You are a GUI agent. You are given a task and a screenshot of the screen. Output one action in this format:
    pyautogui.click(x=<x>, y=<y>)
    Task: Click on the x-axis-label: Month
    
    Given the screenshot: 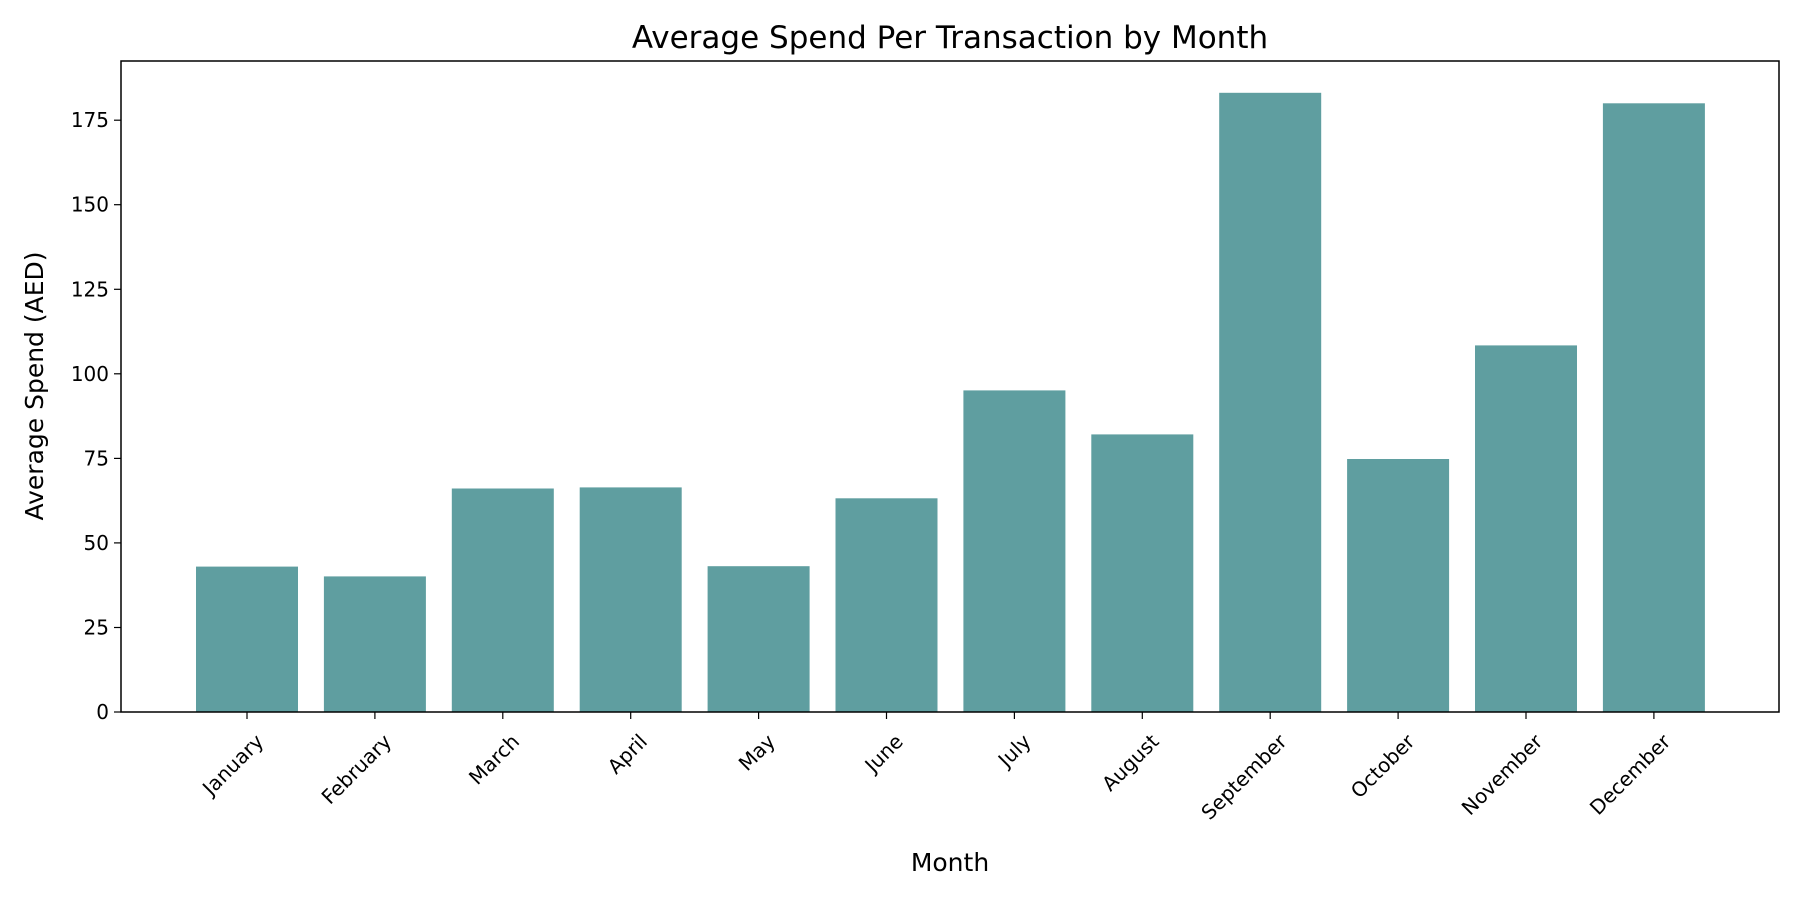 What is the action you would take?
    pyautogui.click(x=950, y=862)
    